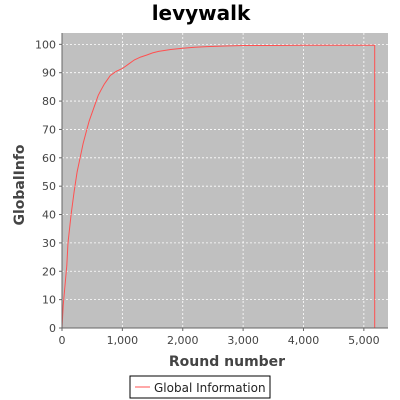 This screenshot has width=400, height=400. I want to click on x-tick-label: 4,000, so click(304, 340).